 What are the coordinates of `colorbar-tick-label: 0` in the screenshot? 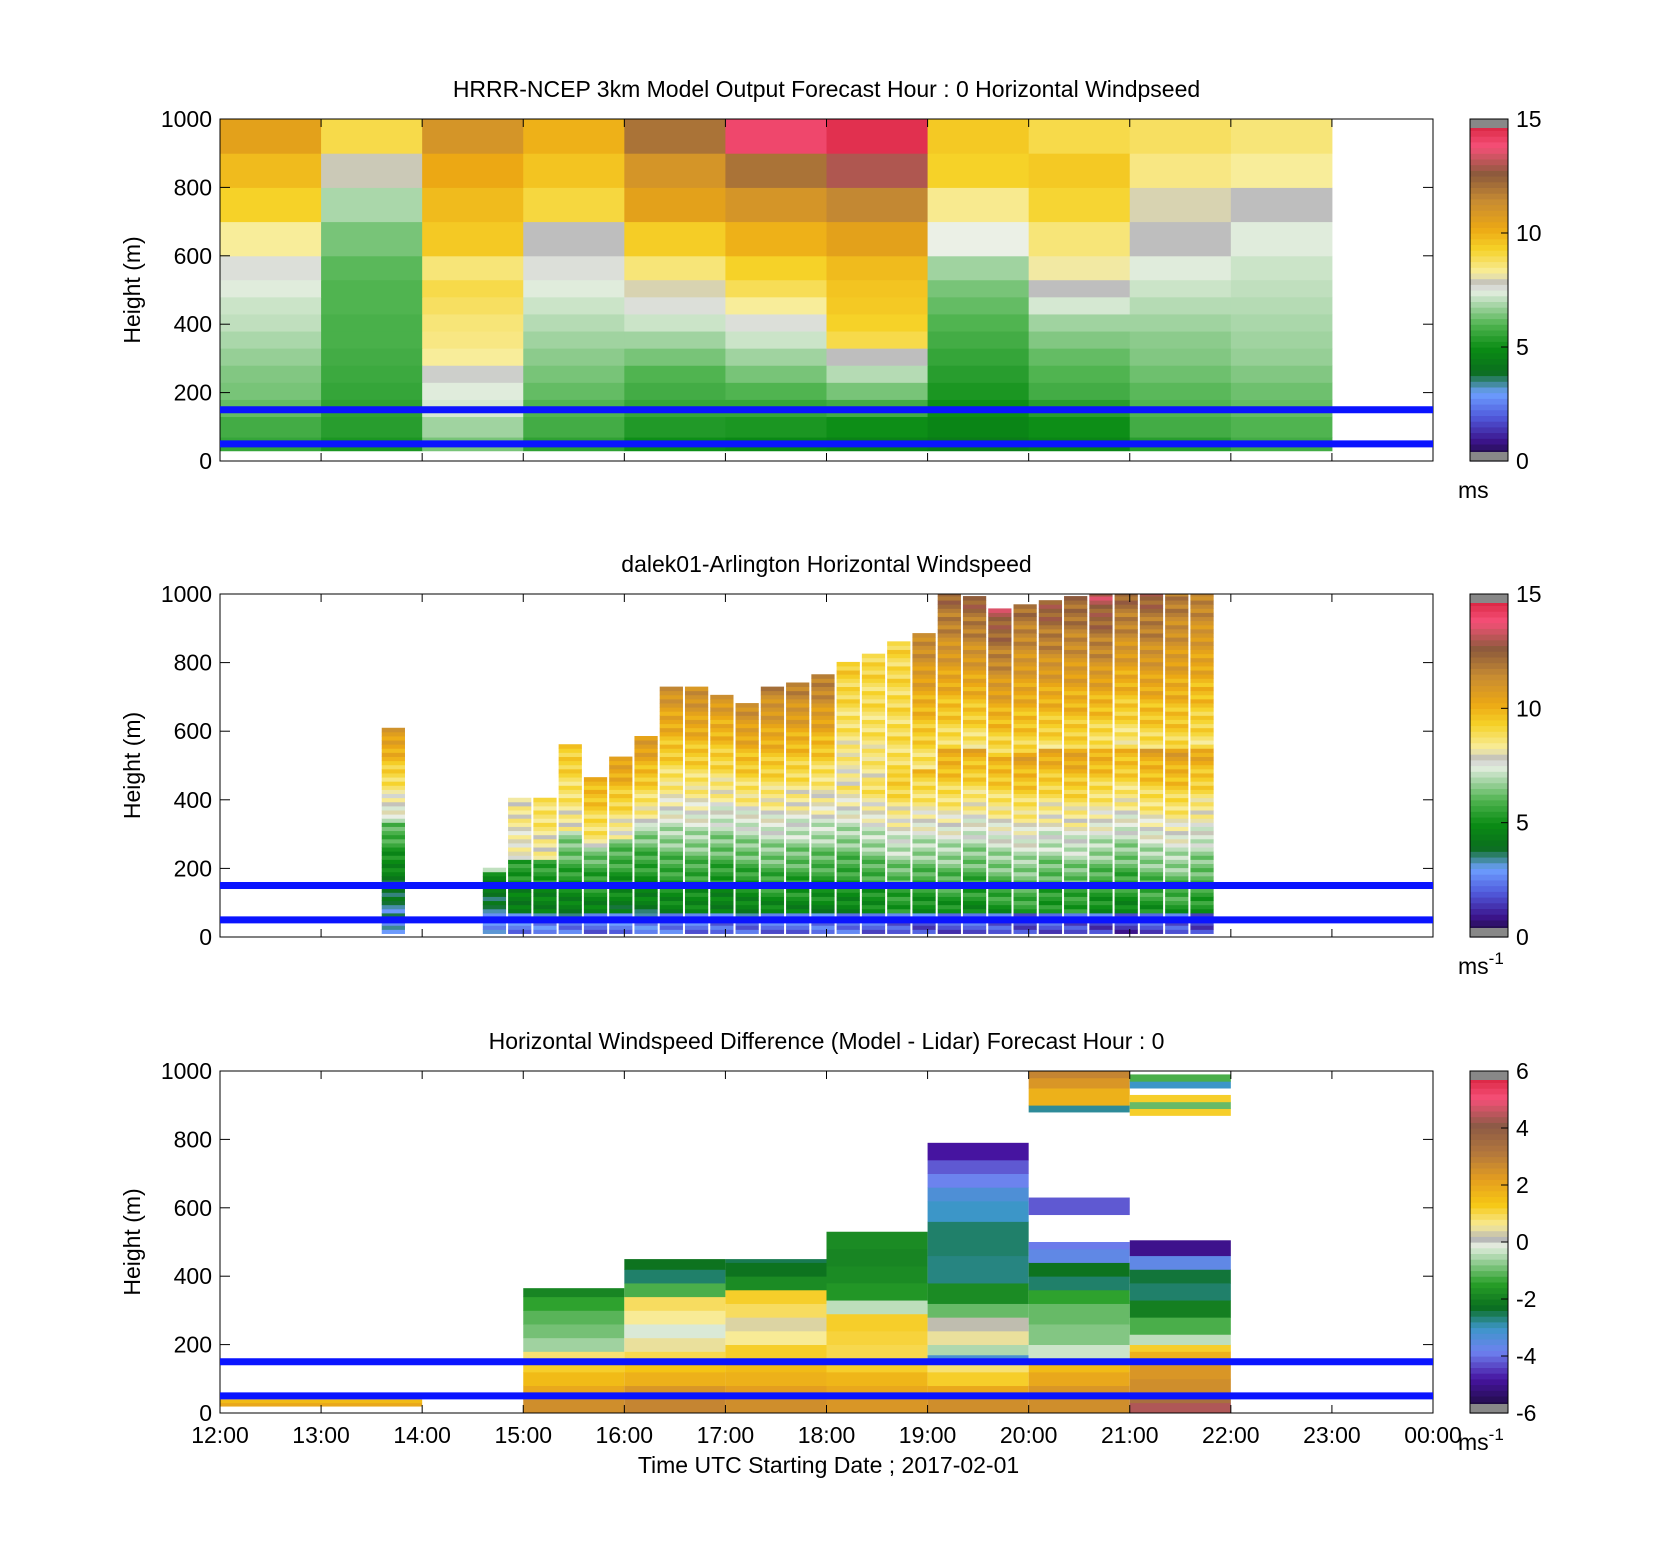 It's located at (1522, 937).